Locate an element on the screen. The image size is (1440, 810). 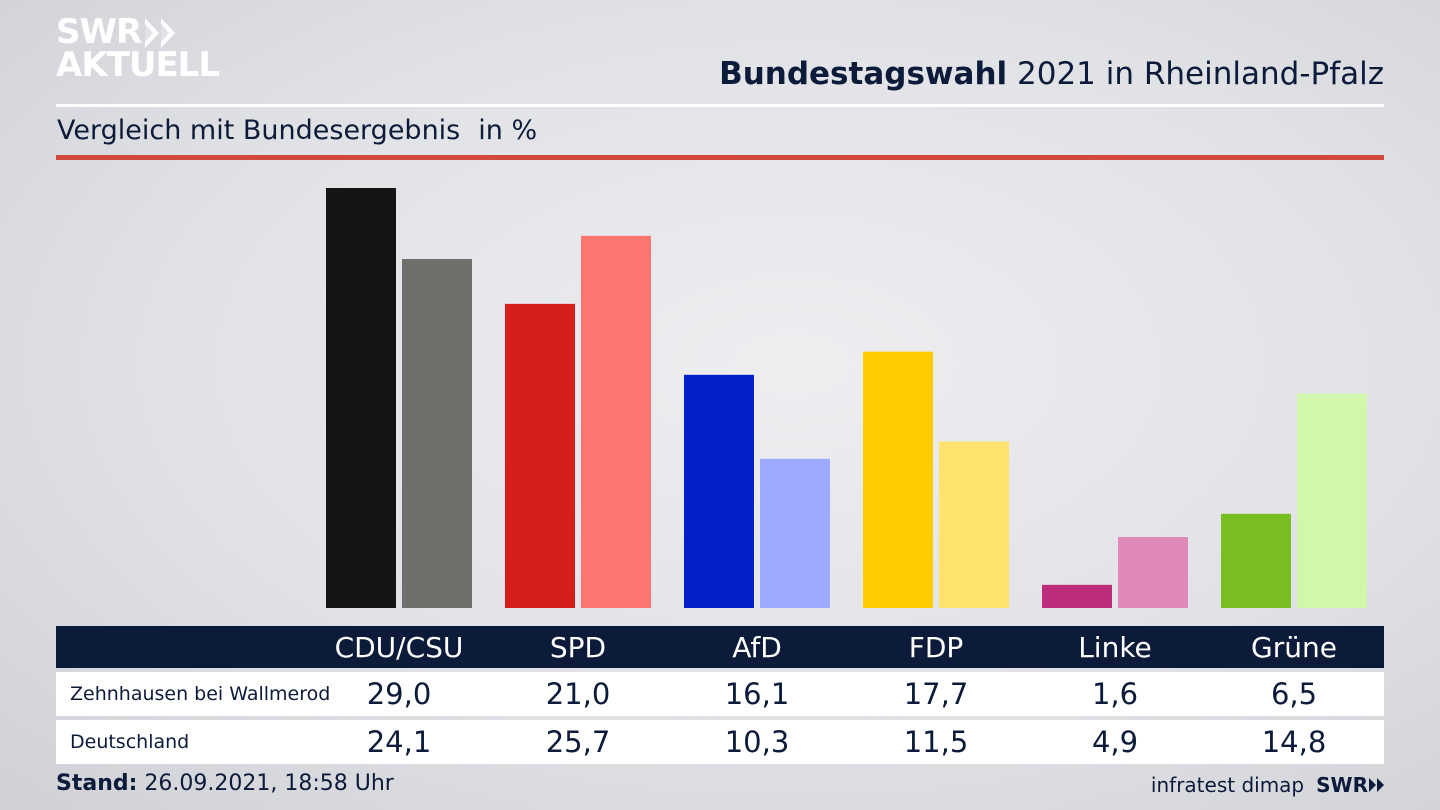
row-label-national: Deutschland is located at coordinates (130, 742).